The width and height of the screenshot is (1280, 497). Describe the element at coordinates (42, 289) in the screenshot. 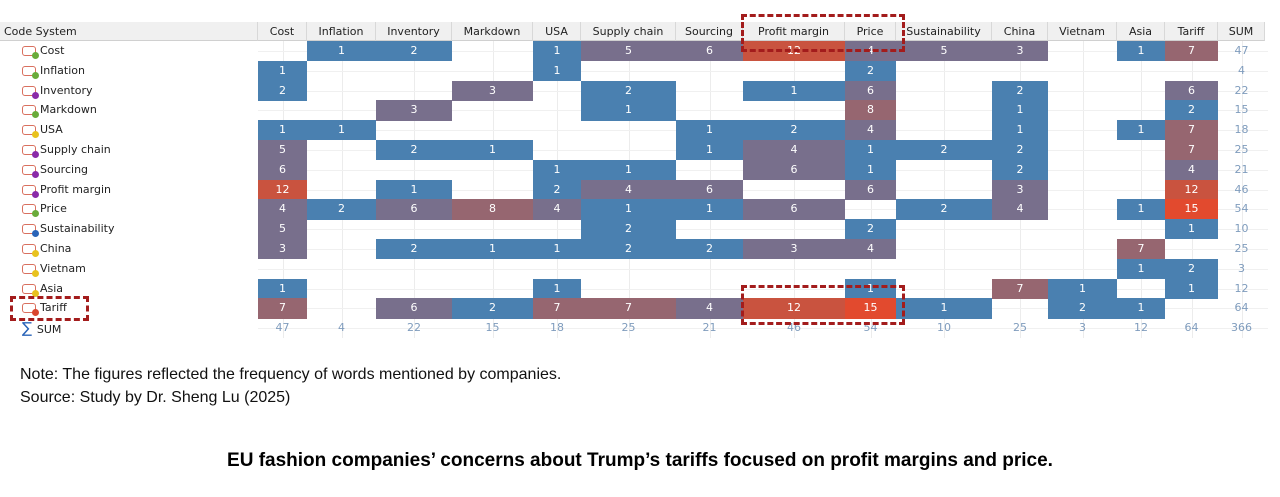

I see `row-label: Asia` at that location.